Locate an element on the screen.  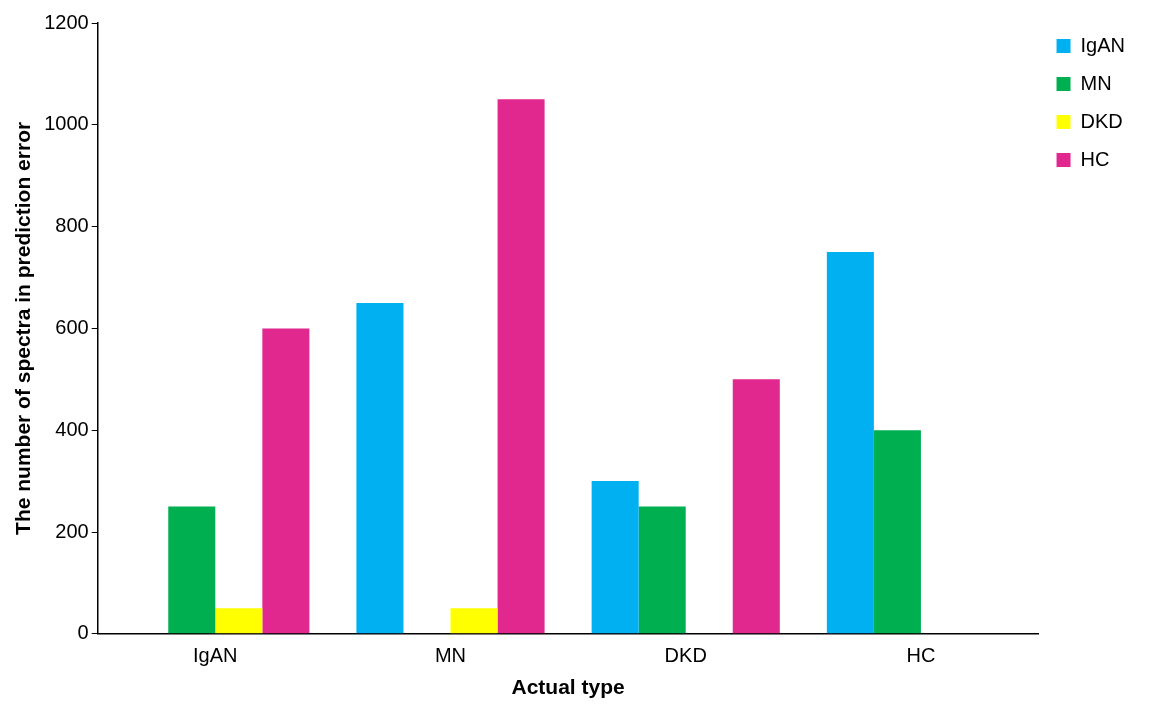
y-tick-label: 200 is located at coordinates (72, 530).